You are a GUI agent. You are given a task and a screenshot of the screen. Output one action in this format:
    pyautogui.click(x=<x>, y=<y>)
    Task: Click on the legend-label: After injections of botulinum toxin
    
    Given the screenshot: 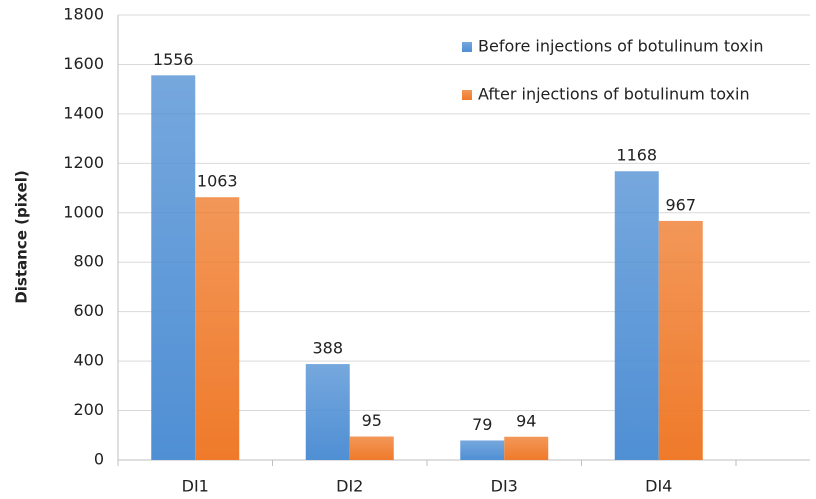 What is the action you would take?
    pyautogui.click(x=614, y=94)
    